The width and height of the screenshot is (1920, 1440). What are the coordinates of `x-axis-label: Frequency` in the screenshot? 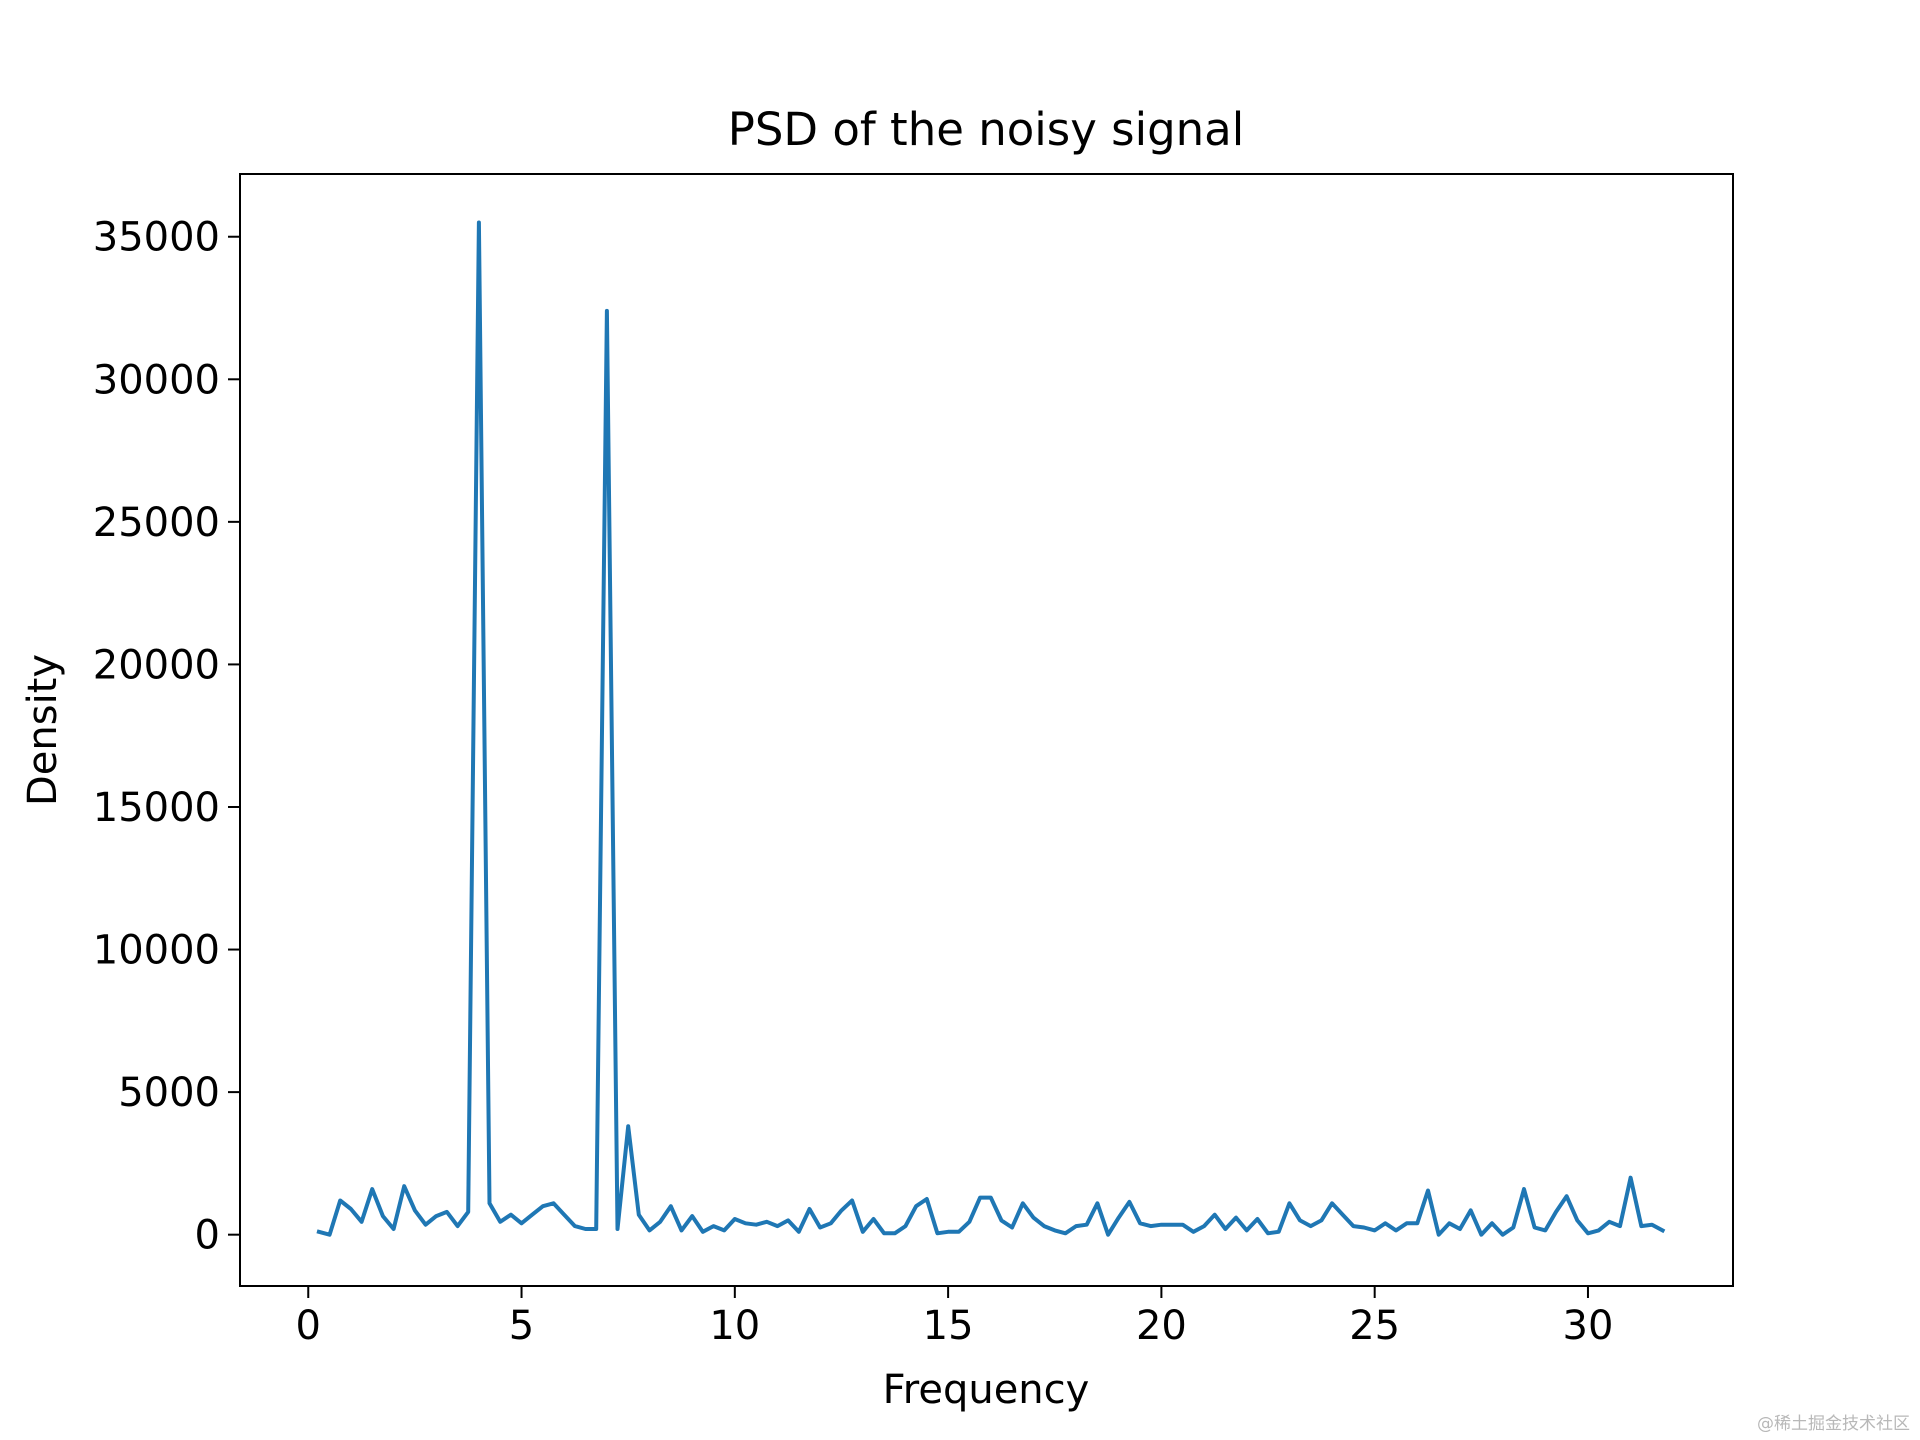 It's located at (986, 1390).